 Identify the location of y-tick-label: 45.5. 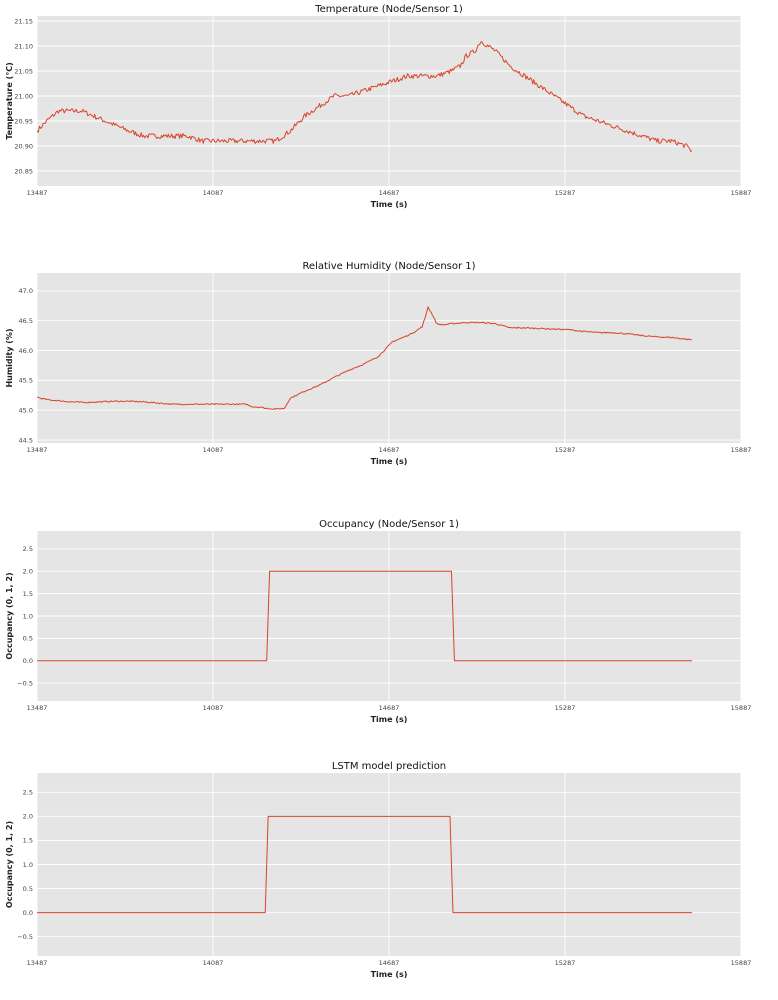
(26, 381).